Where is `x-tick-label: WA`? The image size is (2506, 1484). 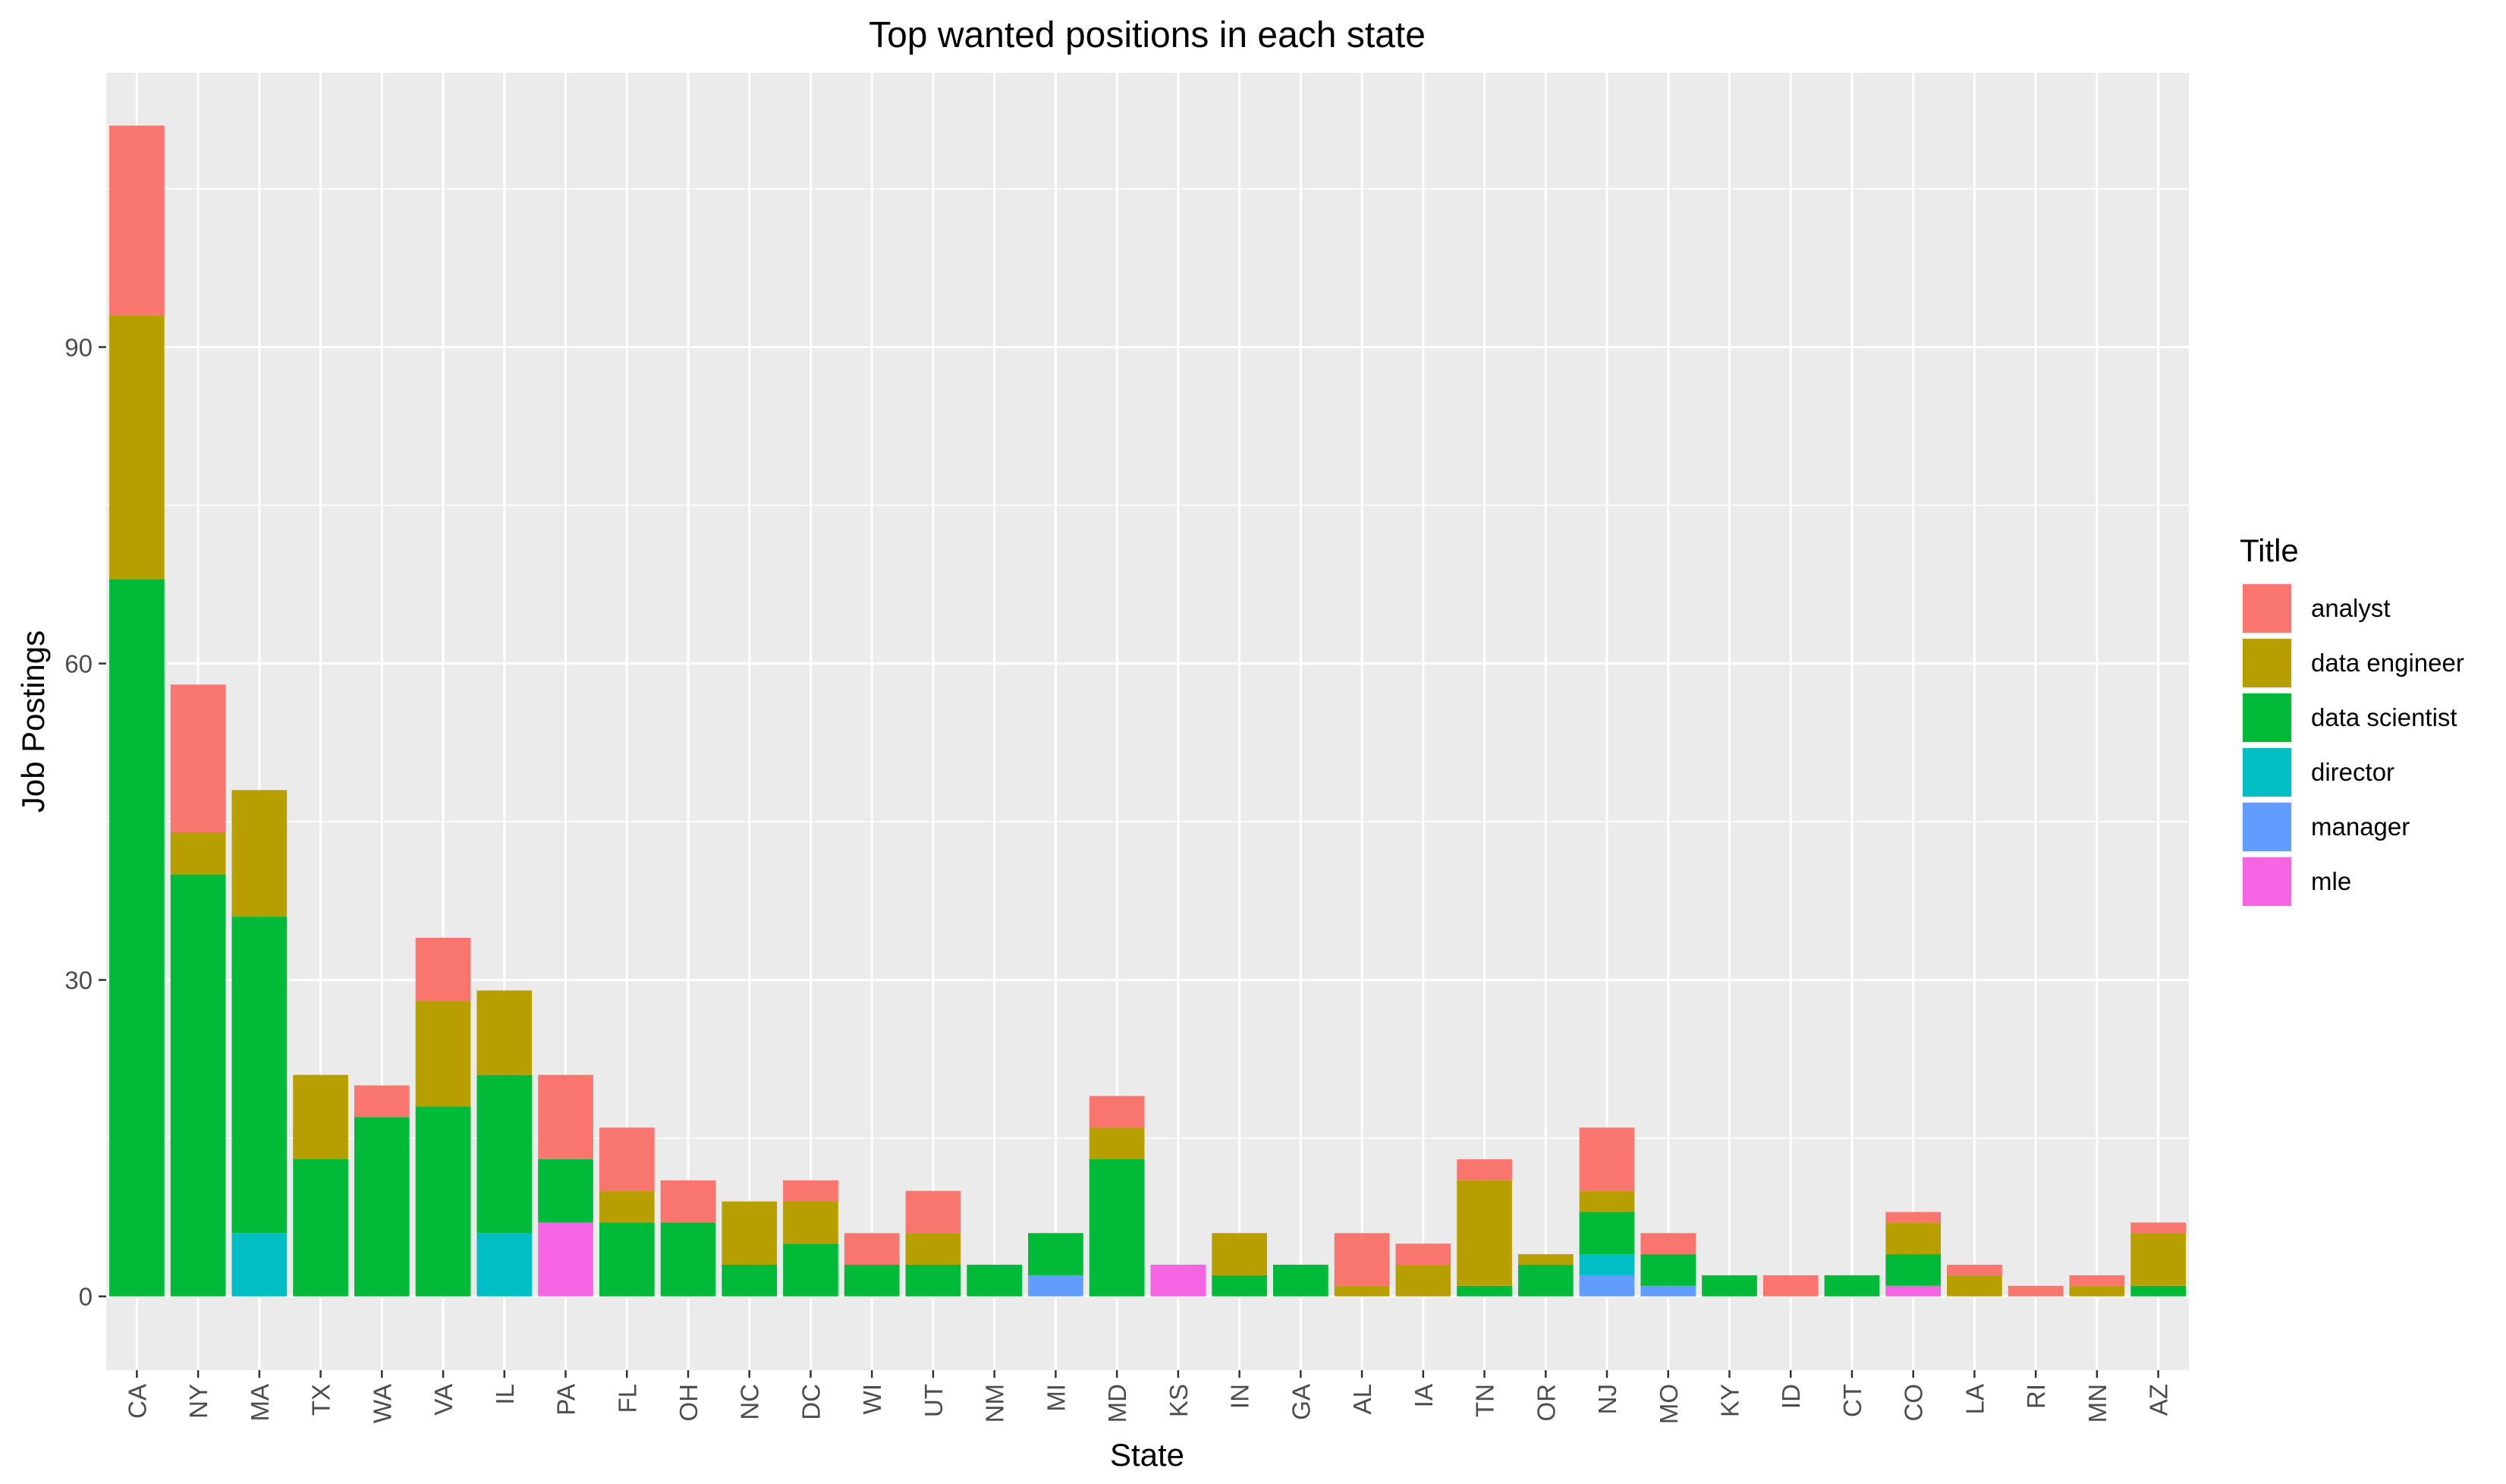 x-tick-label: WA is located at coordinates (382, 1403).